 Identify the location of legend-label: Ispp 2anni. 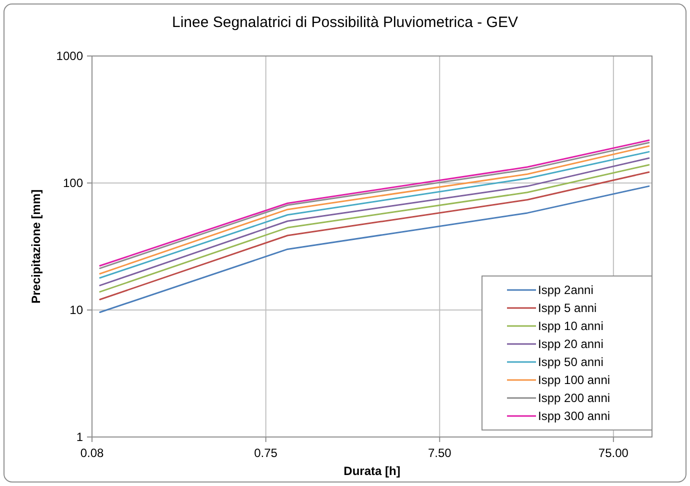
(566, 290).